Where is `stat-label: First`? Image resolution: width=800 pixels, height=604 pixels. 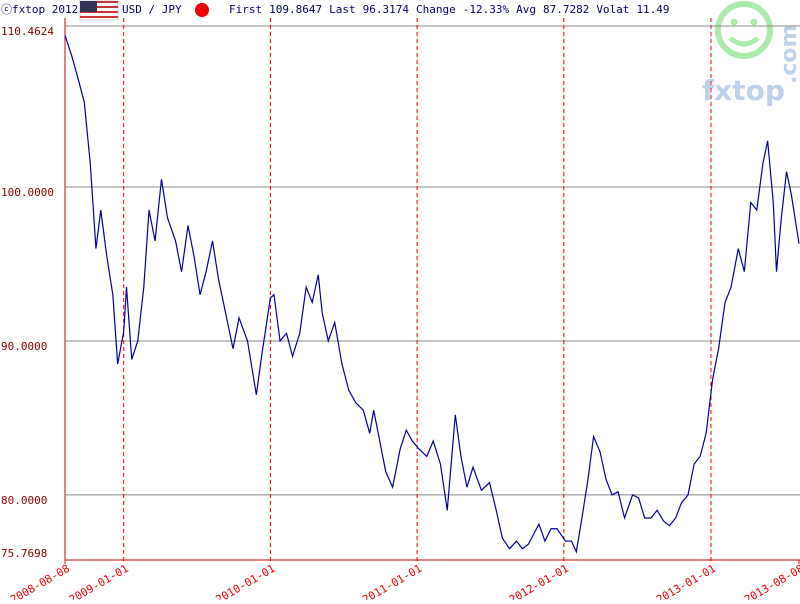
stat-label: First is located at coordinates (245, 9).